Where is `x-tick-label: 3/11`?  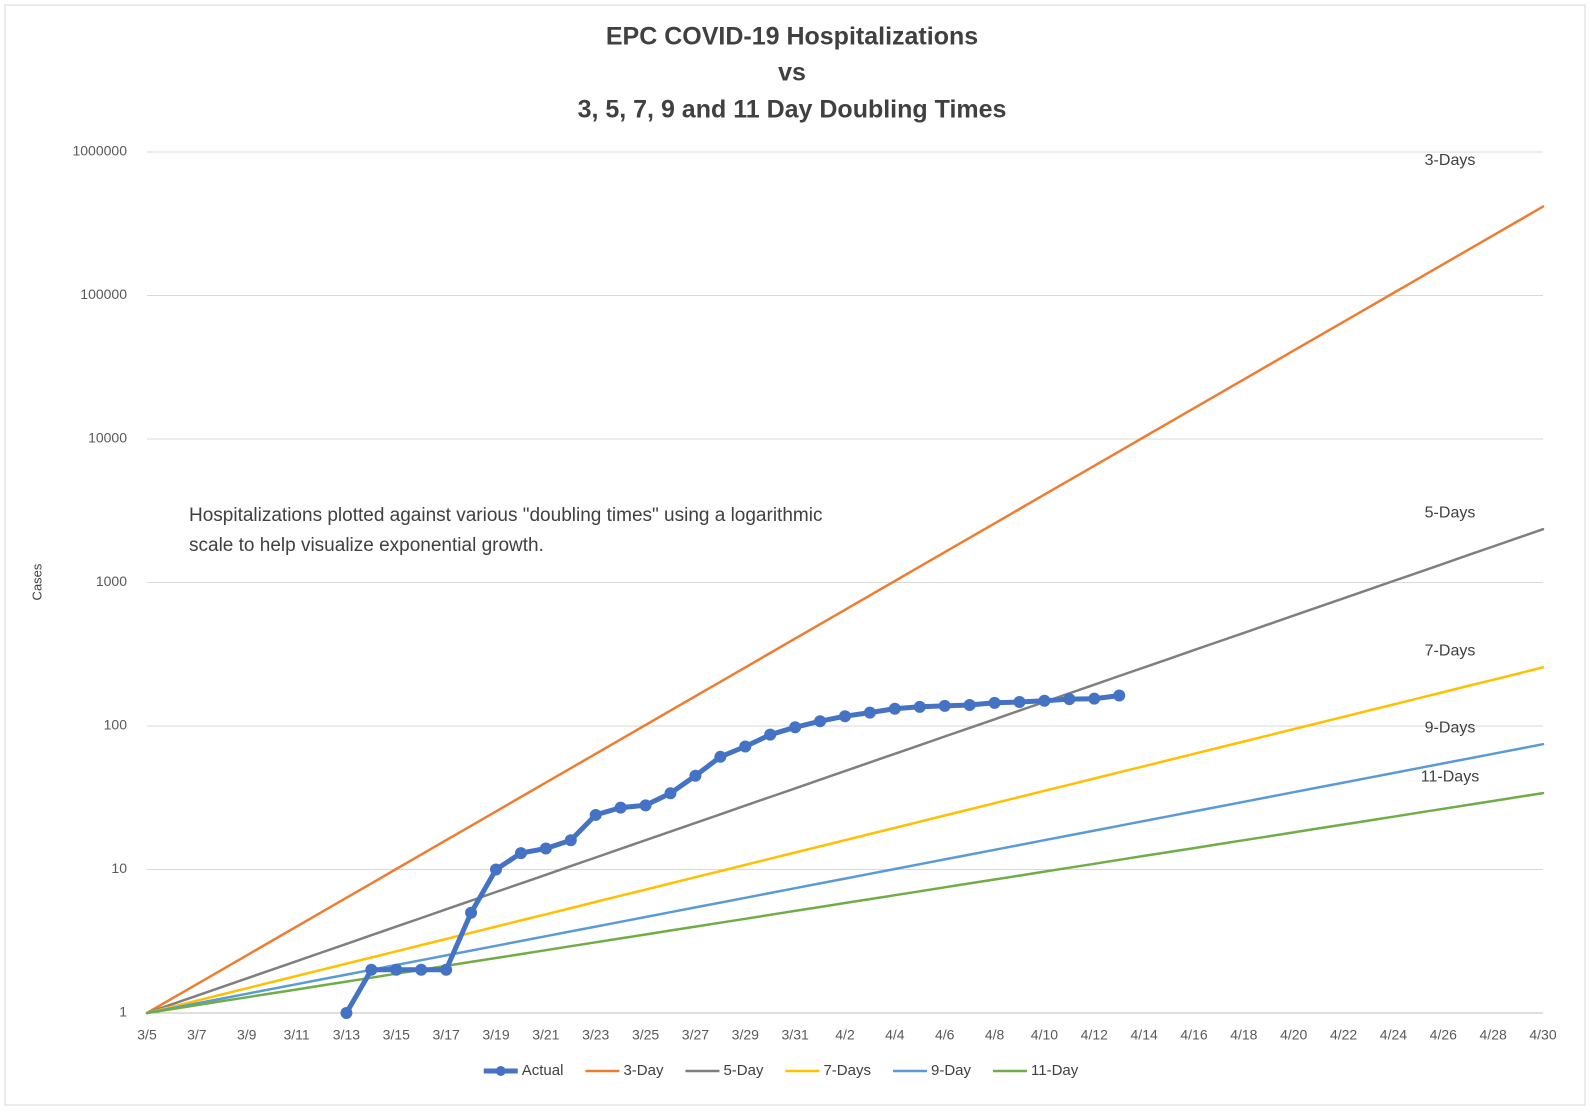 x-tick-label: 3/11 is located at coordinates (296, 1035).